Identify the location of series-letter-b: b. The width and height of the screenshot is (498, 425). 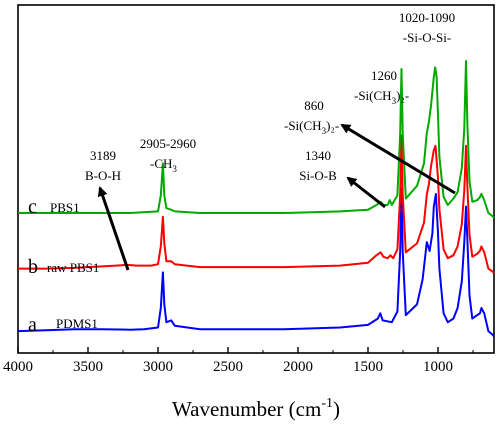
(33, 267).